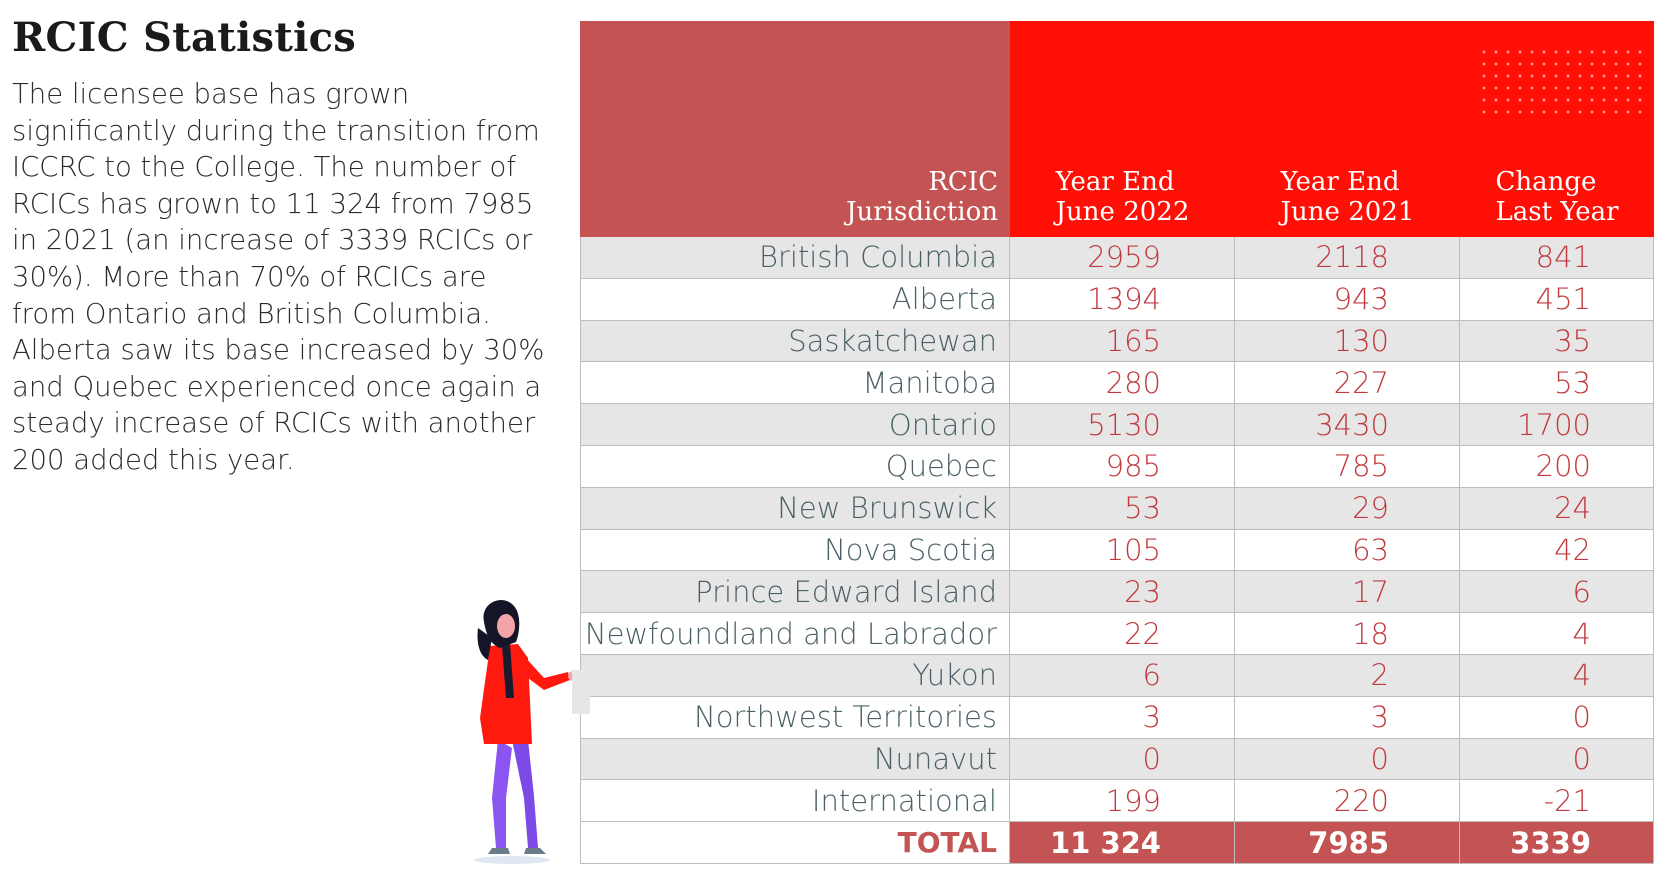  What do you see at coordinates (1122, 383) in the screenshot?
I see `year-2022-cell: 280` at bounding box center [1122, 383].